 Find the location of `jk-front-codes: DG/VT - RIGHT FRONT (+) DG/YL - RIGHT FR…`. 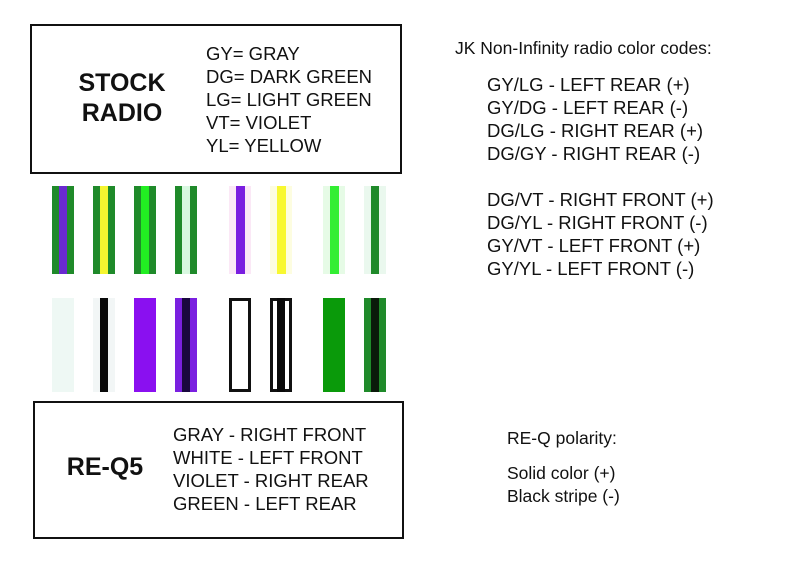

jk-front-codes: DG/VT - RIGHT FRONT (+) DG/YL - RIGHT FR… is located at coordinates (600, 234).